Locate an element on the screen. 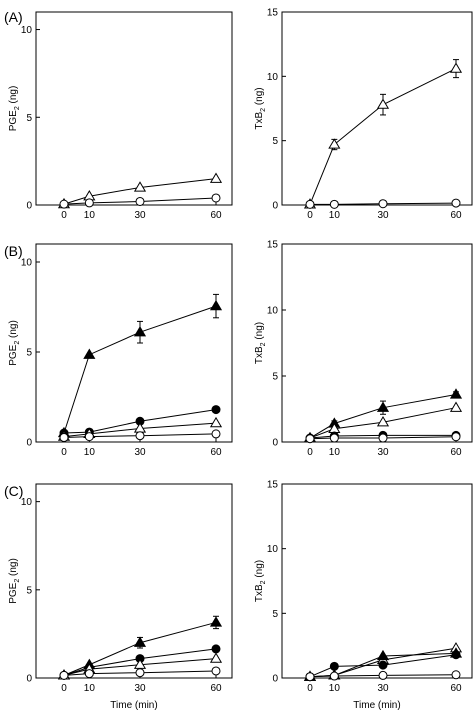 The height and width of the screenshot is (719, 474). panel-letter: (C) is located at coordinates (13, 491).